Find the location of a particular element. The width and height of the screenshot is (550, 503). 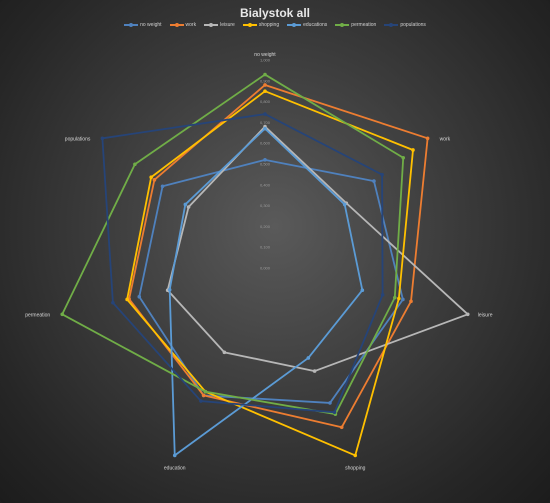

legend-item: leisure is located at coordinates (219, 25).